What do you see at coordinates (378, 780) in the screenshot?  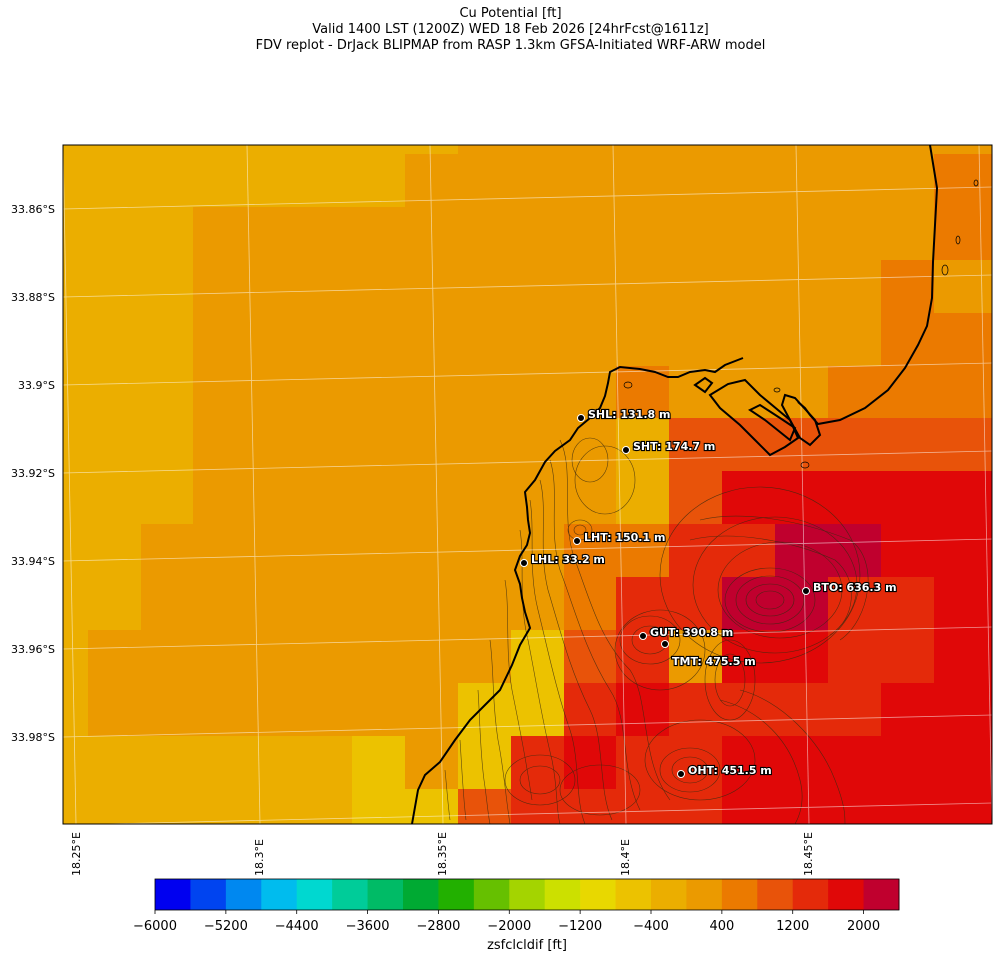 I see `raster-yellow-sw2` at bounding box center [378, 780].